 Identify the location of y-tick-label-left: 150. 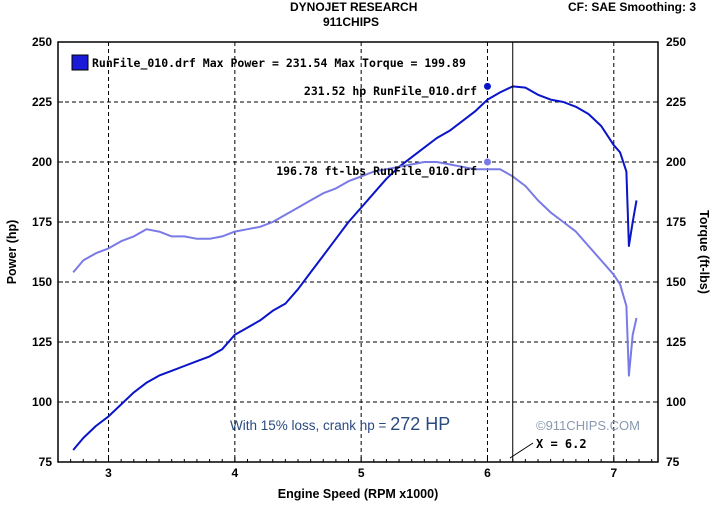
(42, 282).